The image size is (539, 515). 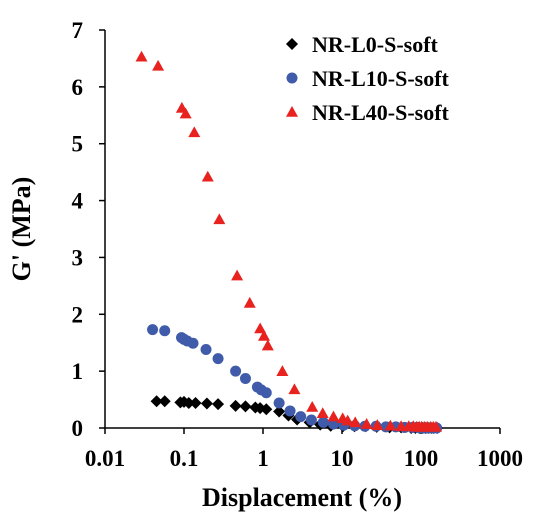 What do you see at coordinates (184, 458) in the screenshot?
I see `x-tick-label: 0.1` at bounding box center [184, 458].